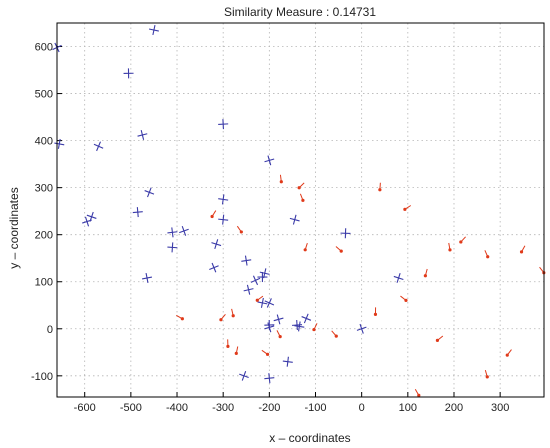  What do you see at coordinates (44, 189) in the screenshot?
I see `y-tick-label: 300` at bounding box center [44, 189].